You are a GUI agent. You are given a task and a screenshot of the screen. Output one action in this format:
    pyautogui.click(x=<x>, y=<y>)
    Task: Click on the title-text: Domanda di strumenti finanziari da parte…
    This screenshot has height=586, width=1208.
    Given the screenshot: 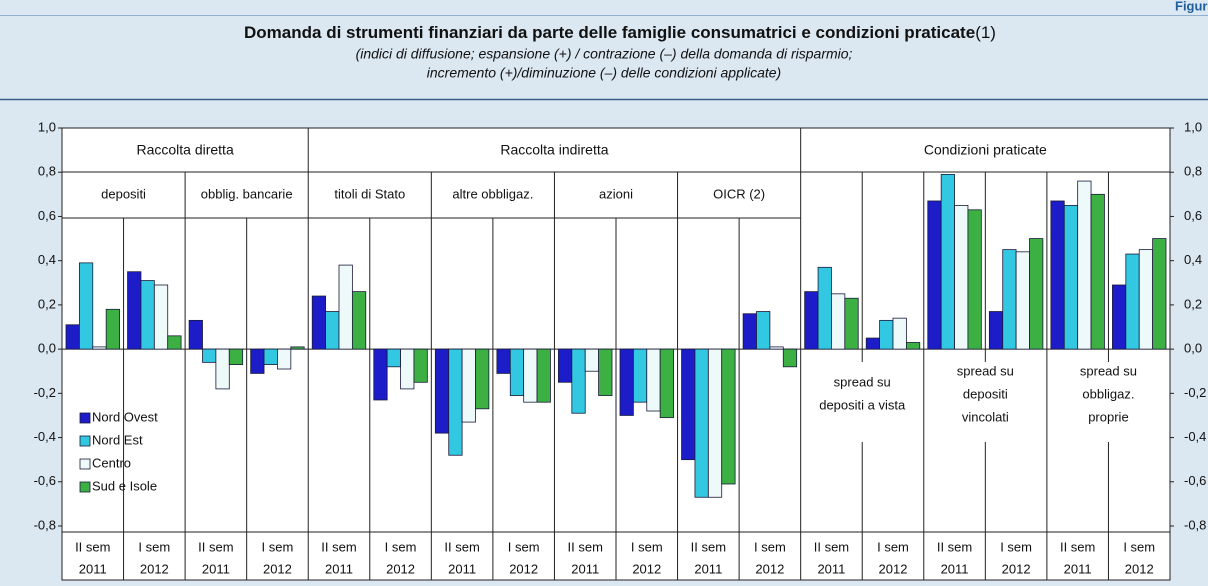 What is the action you would take?
    pyautogui.click(x=609, y=32)
    